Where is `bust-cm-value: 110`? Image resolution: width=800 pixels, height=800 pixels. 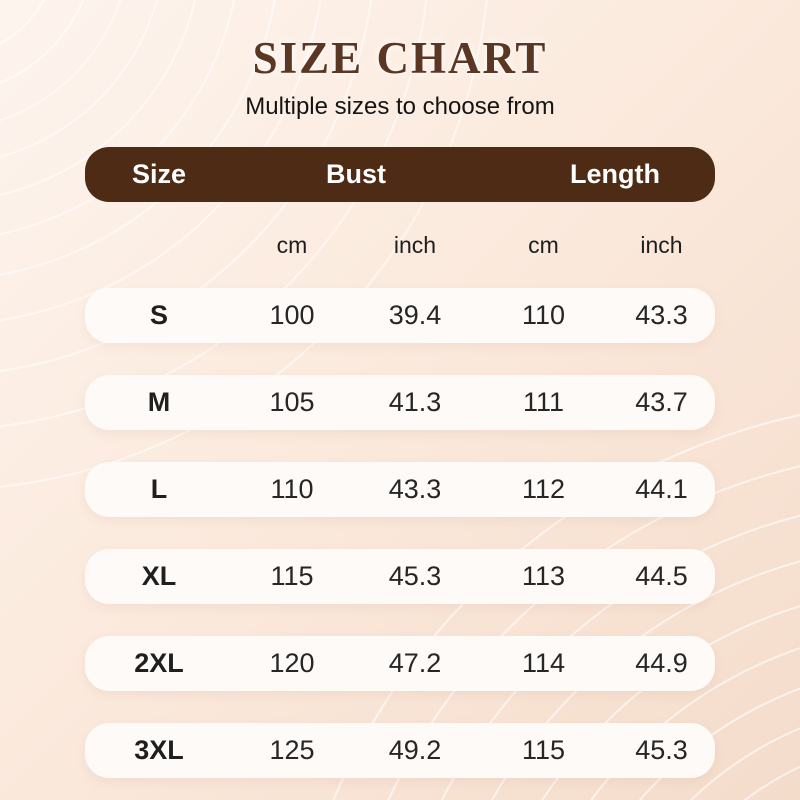
bust-cm-value: 110 is located at coordinates (292, 489).